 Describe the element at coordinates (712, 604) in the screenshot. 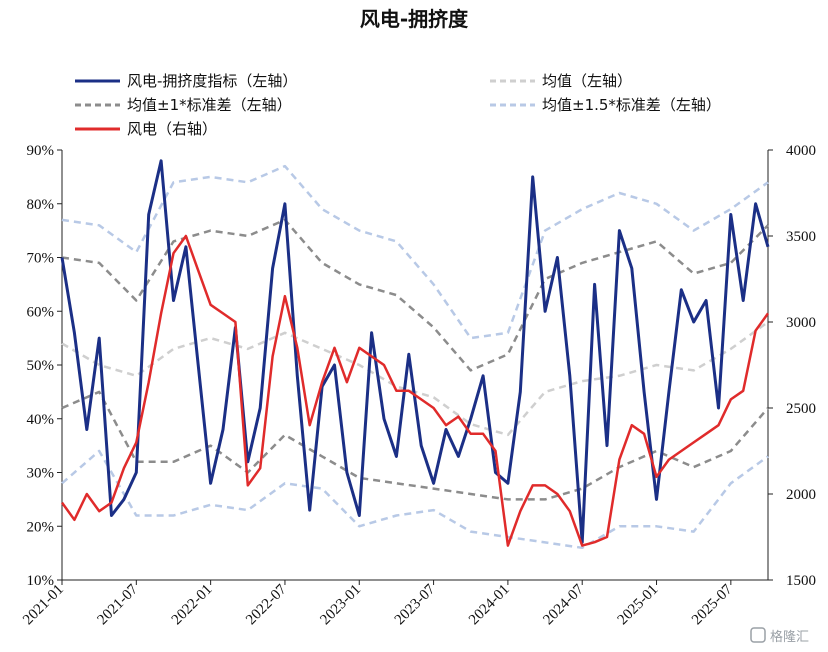

I see `x-tick-label: 2025-07` at that location.